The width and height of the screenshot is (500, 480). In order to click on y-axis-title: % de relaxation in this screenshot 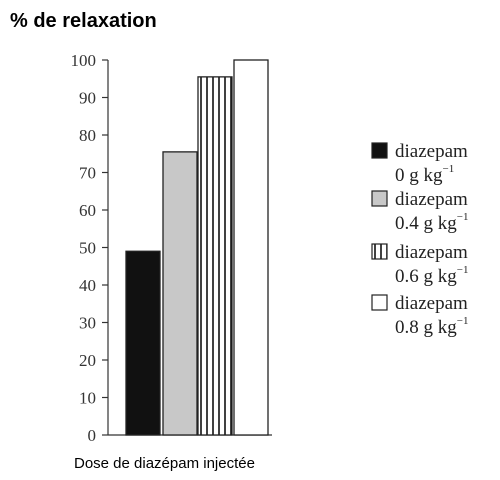, I will do `click(83, 21)`.